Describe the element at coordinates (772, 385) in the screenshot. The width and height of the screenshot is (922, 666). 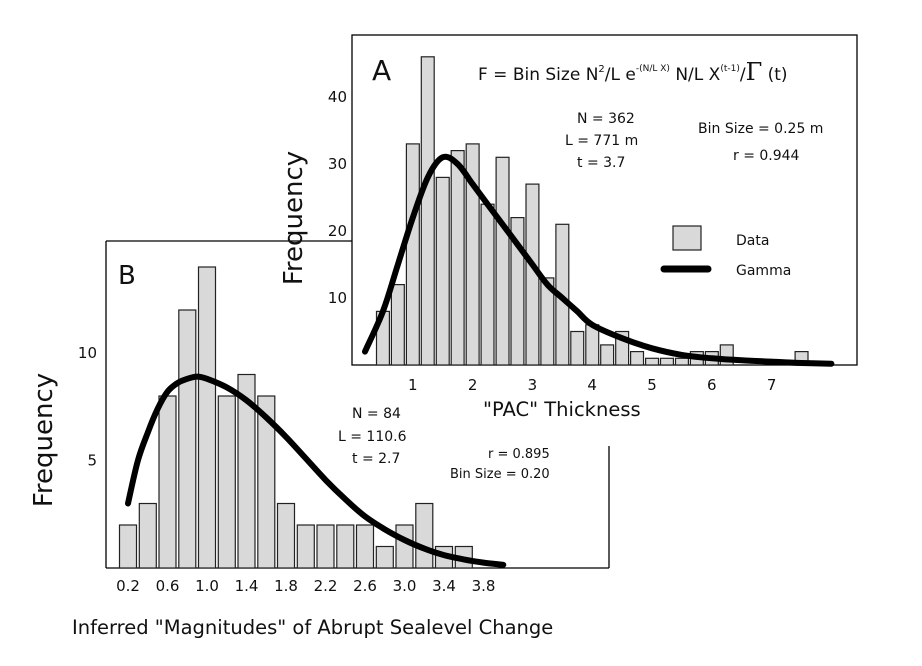
I see `x-tick-label: 7` at that location.